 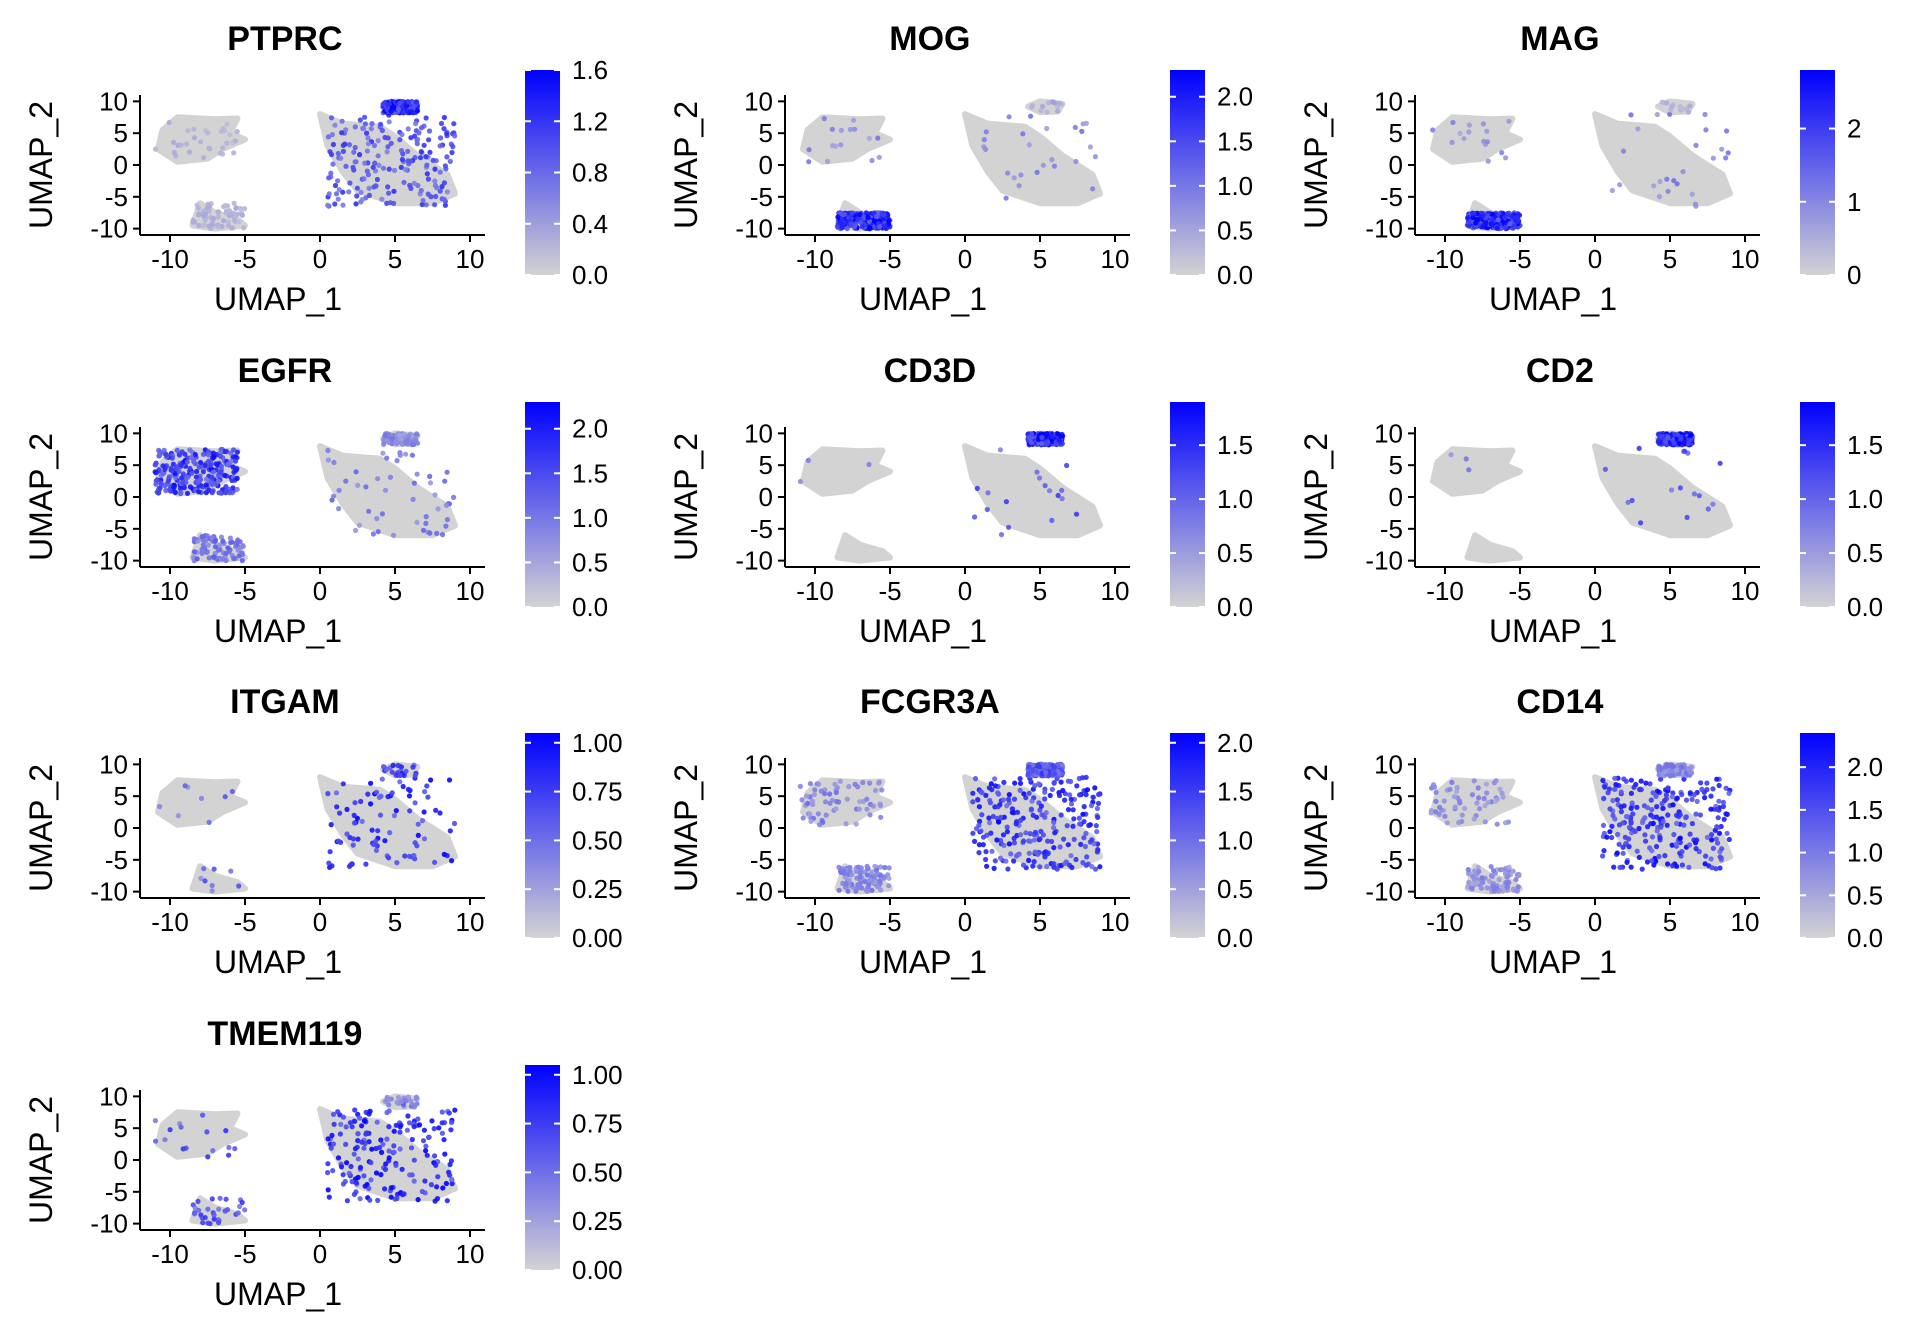 What do you see at coordinates (766, 165) in the screenshot?
I see `y-tick-label: 0` at bounding box center [766, 165].